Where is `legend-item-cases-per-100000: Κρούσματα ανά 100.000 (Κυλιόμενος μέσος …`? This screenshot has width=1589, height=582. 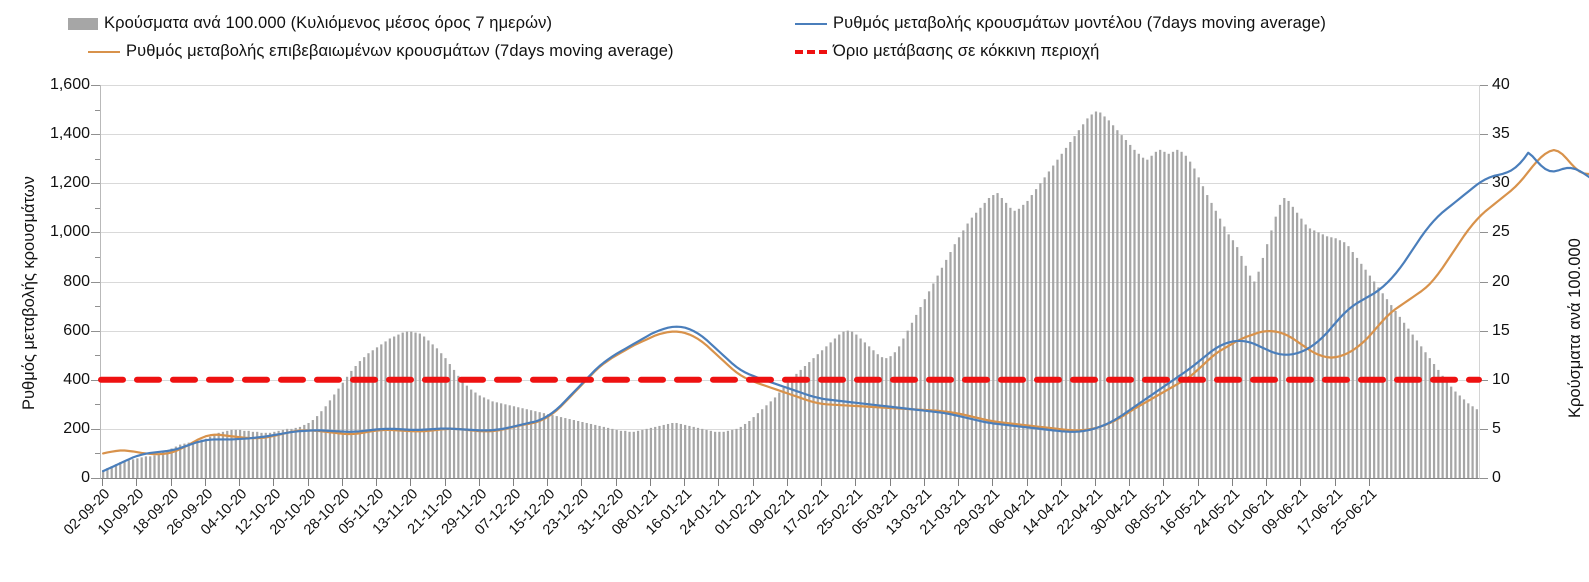 legend-item-cases-per-100000: Κρούσματα ανά 100.000 (Κυλιόμενος μέσος … is located at coordinates (310, 23).